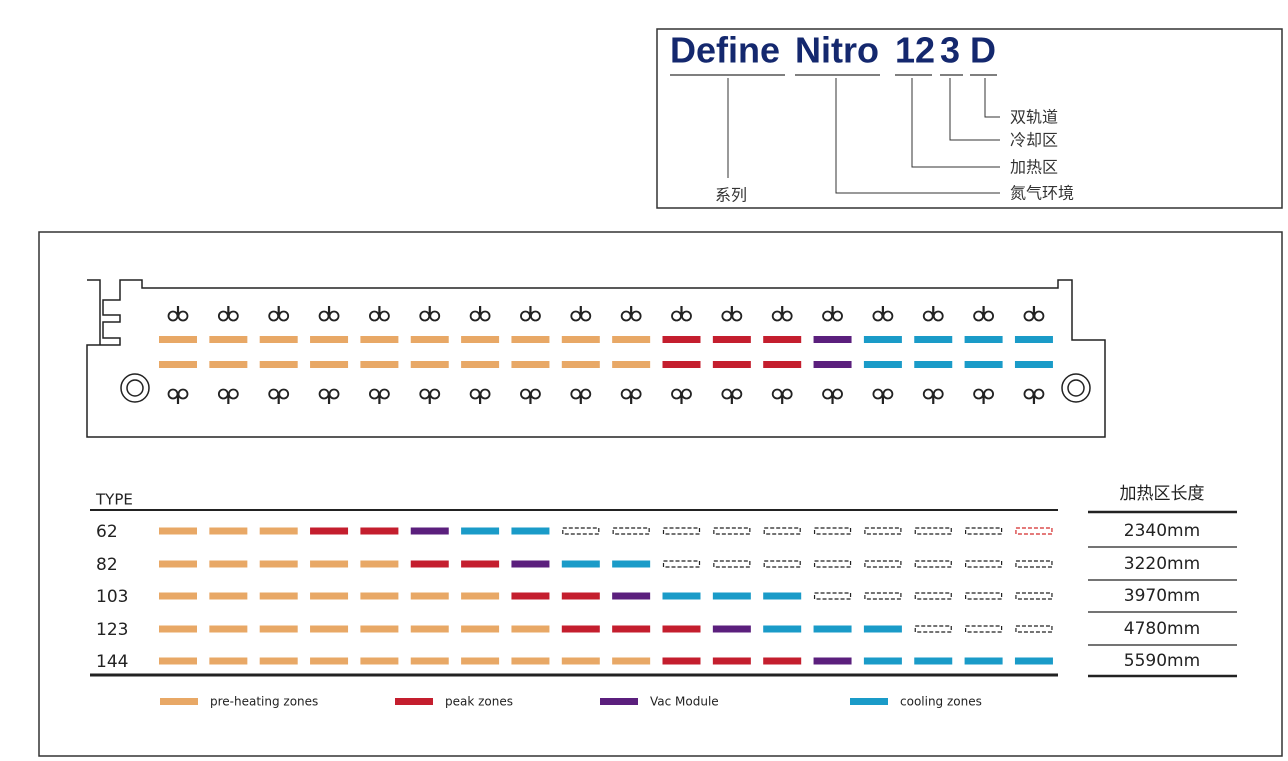  What do you see at coordinates (869, 701) in the screenshot?
I see `legend-swatch` at bounding box center [869, 701].